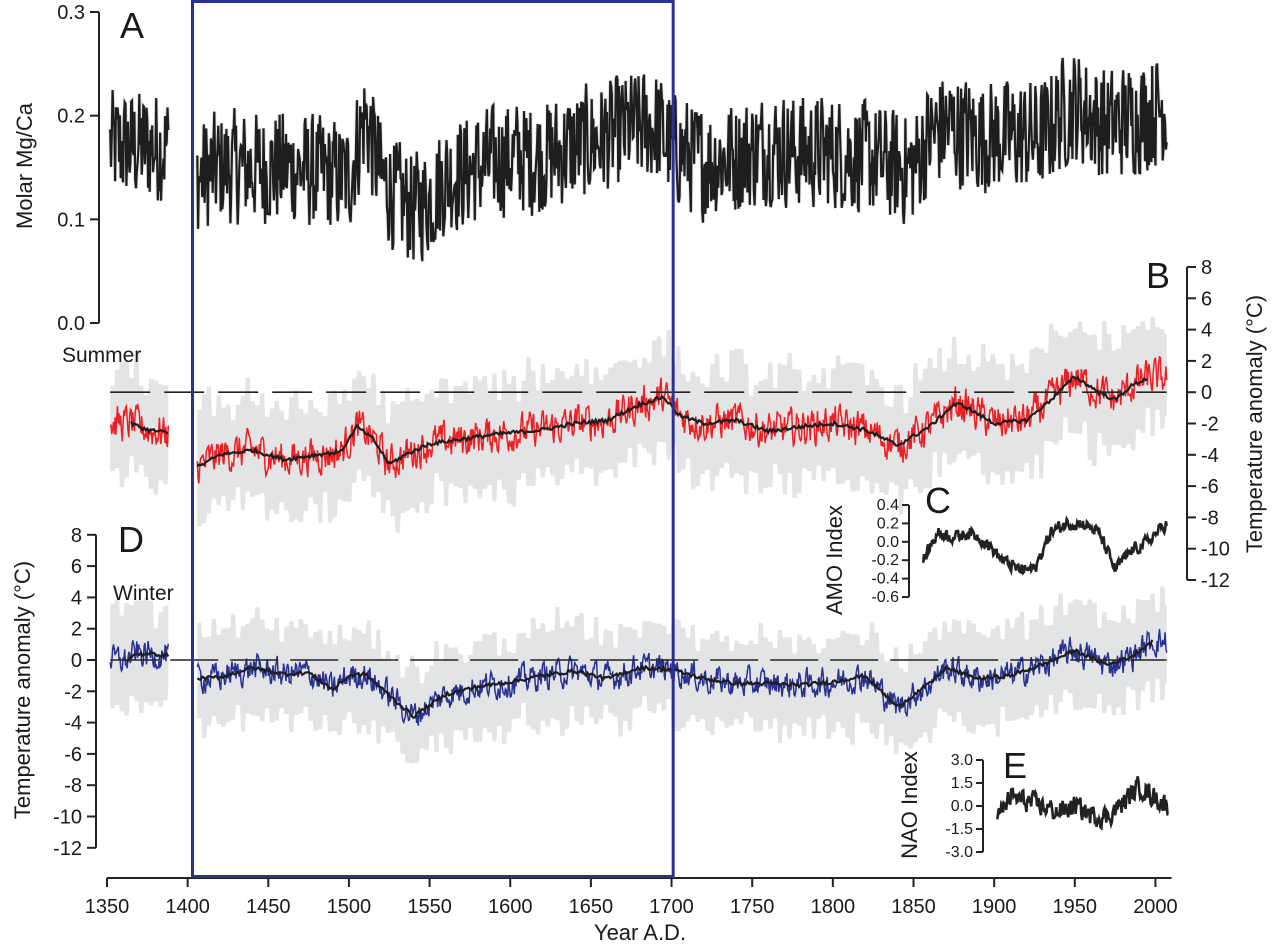 The image size is (1280, 949). Describe the element at coordinates (752, 907) in the screenshot. I see `x-tick-label: 1750` at that location.